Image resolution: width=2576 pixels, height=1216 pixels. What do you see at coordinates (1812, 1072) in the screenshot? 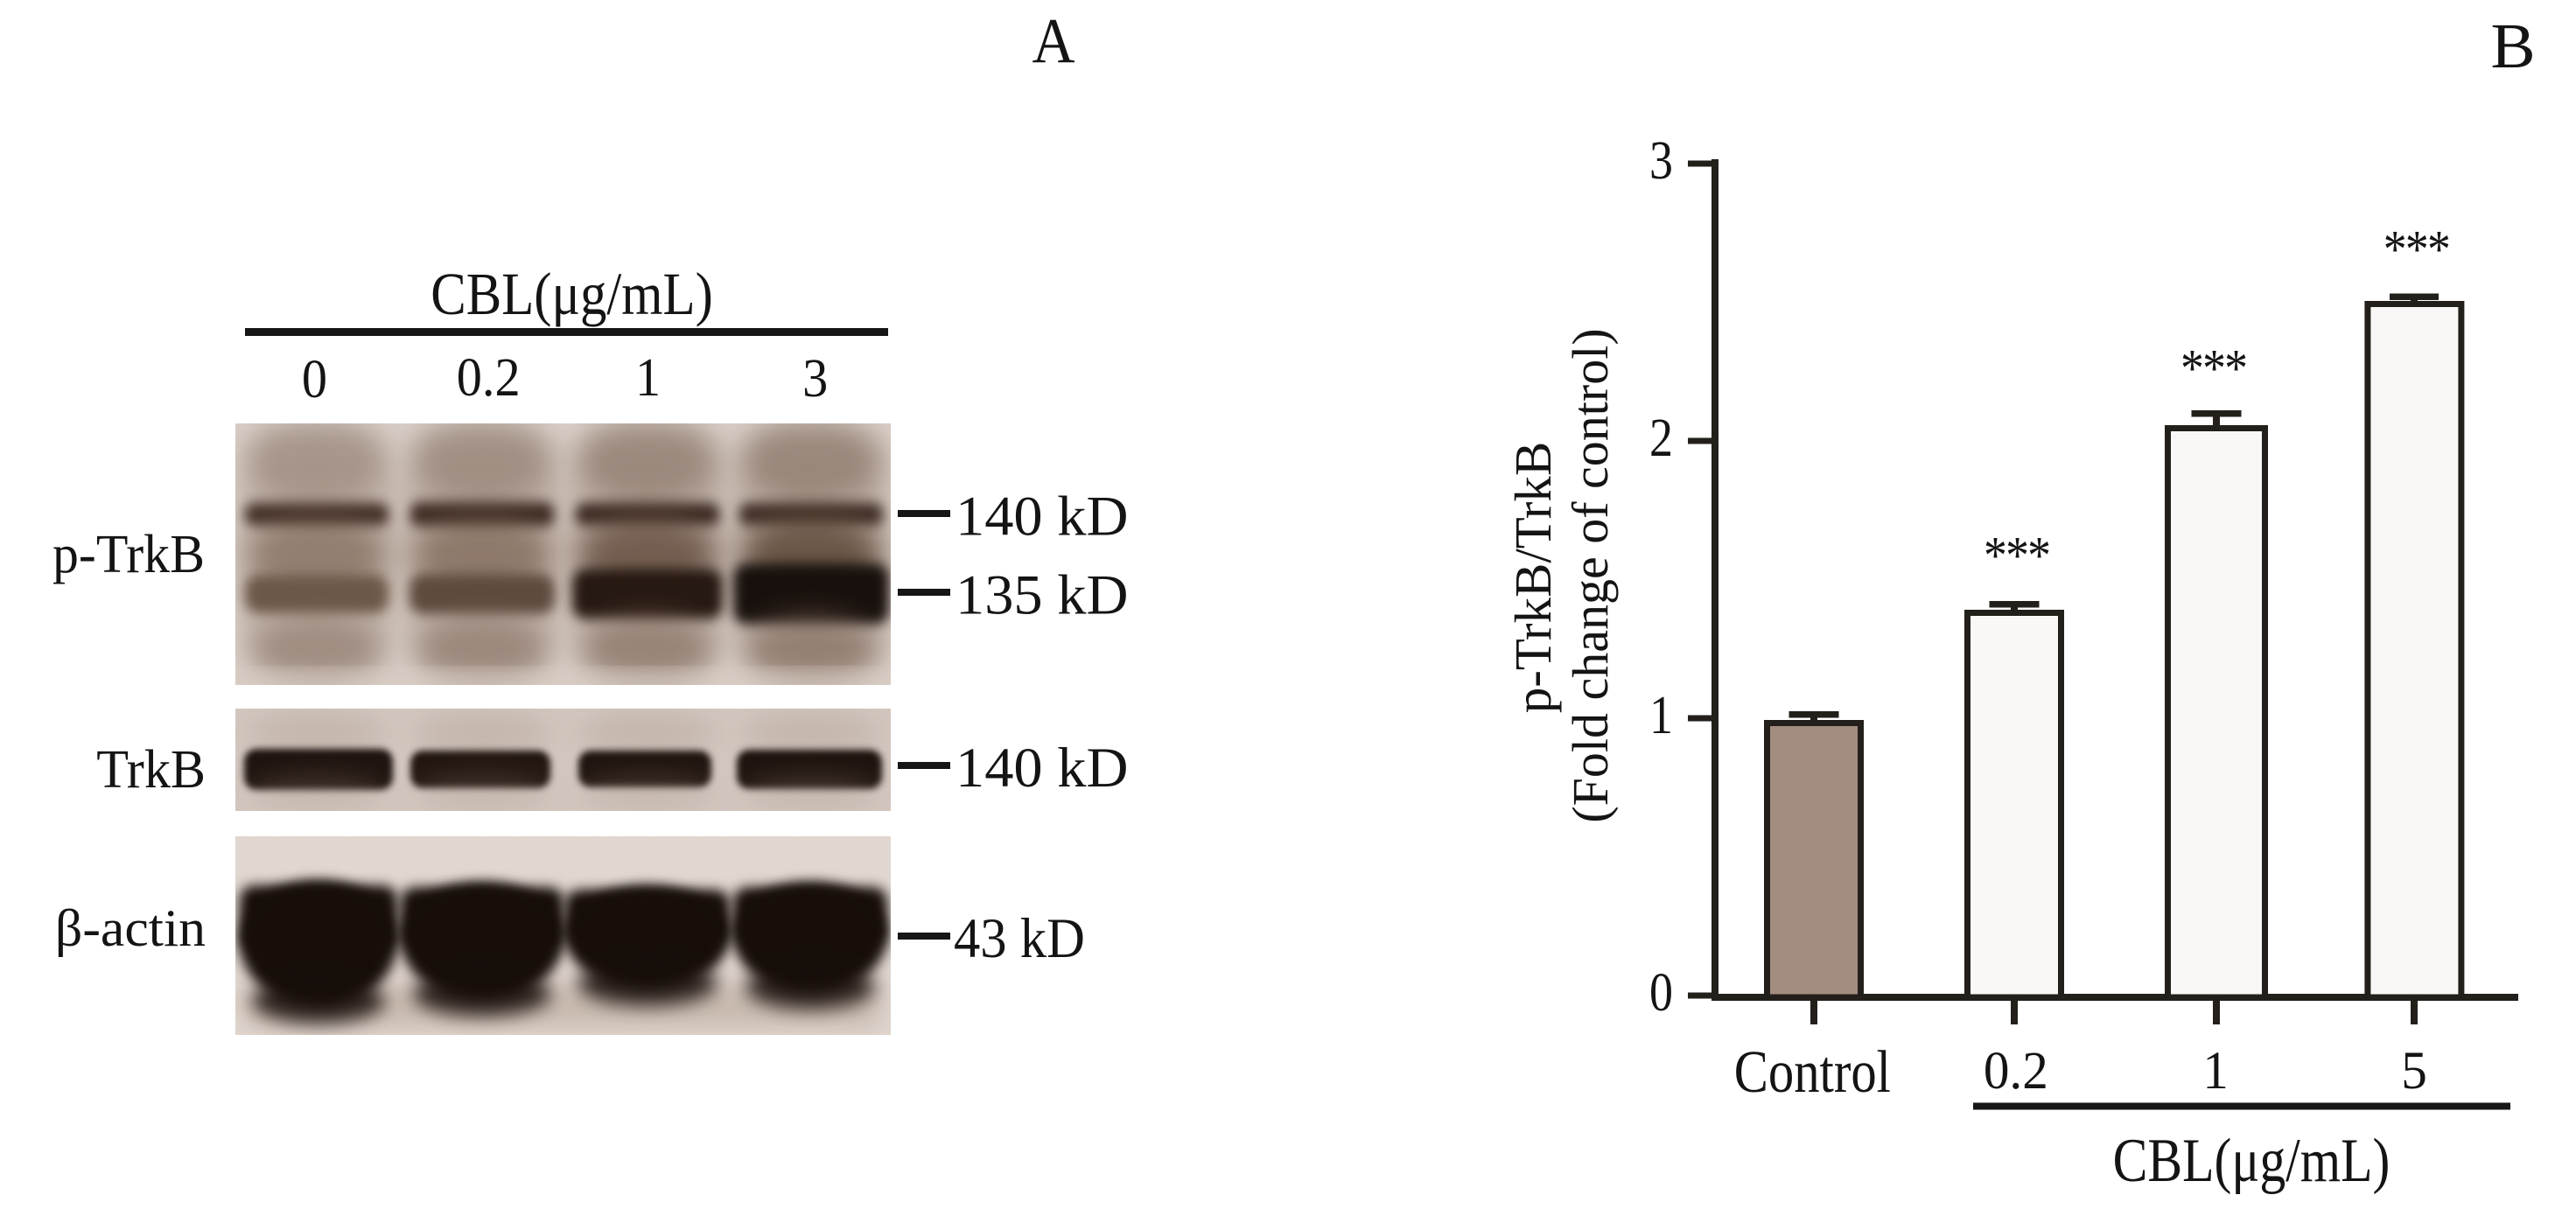
I see `svg-text: Control` at bounding box center [1812, 1072].